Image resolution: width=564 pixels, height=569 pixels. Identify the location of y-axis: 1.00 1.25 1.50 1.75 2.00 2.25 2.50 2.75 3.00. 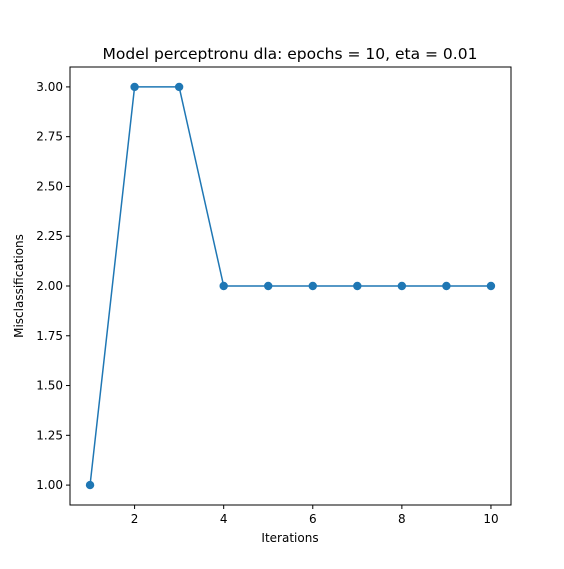
(53, 286).